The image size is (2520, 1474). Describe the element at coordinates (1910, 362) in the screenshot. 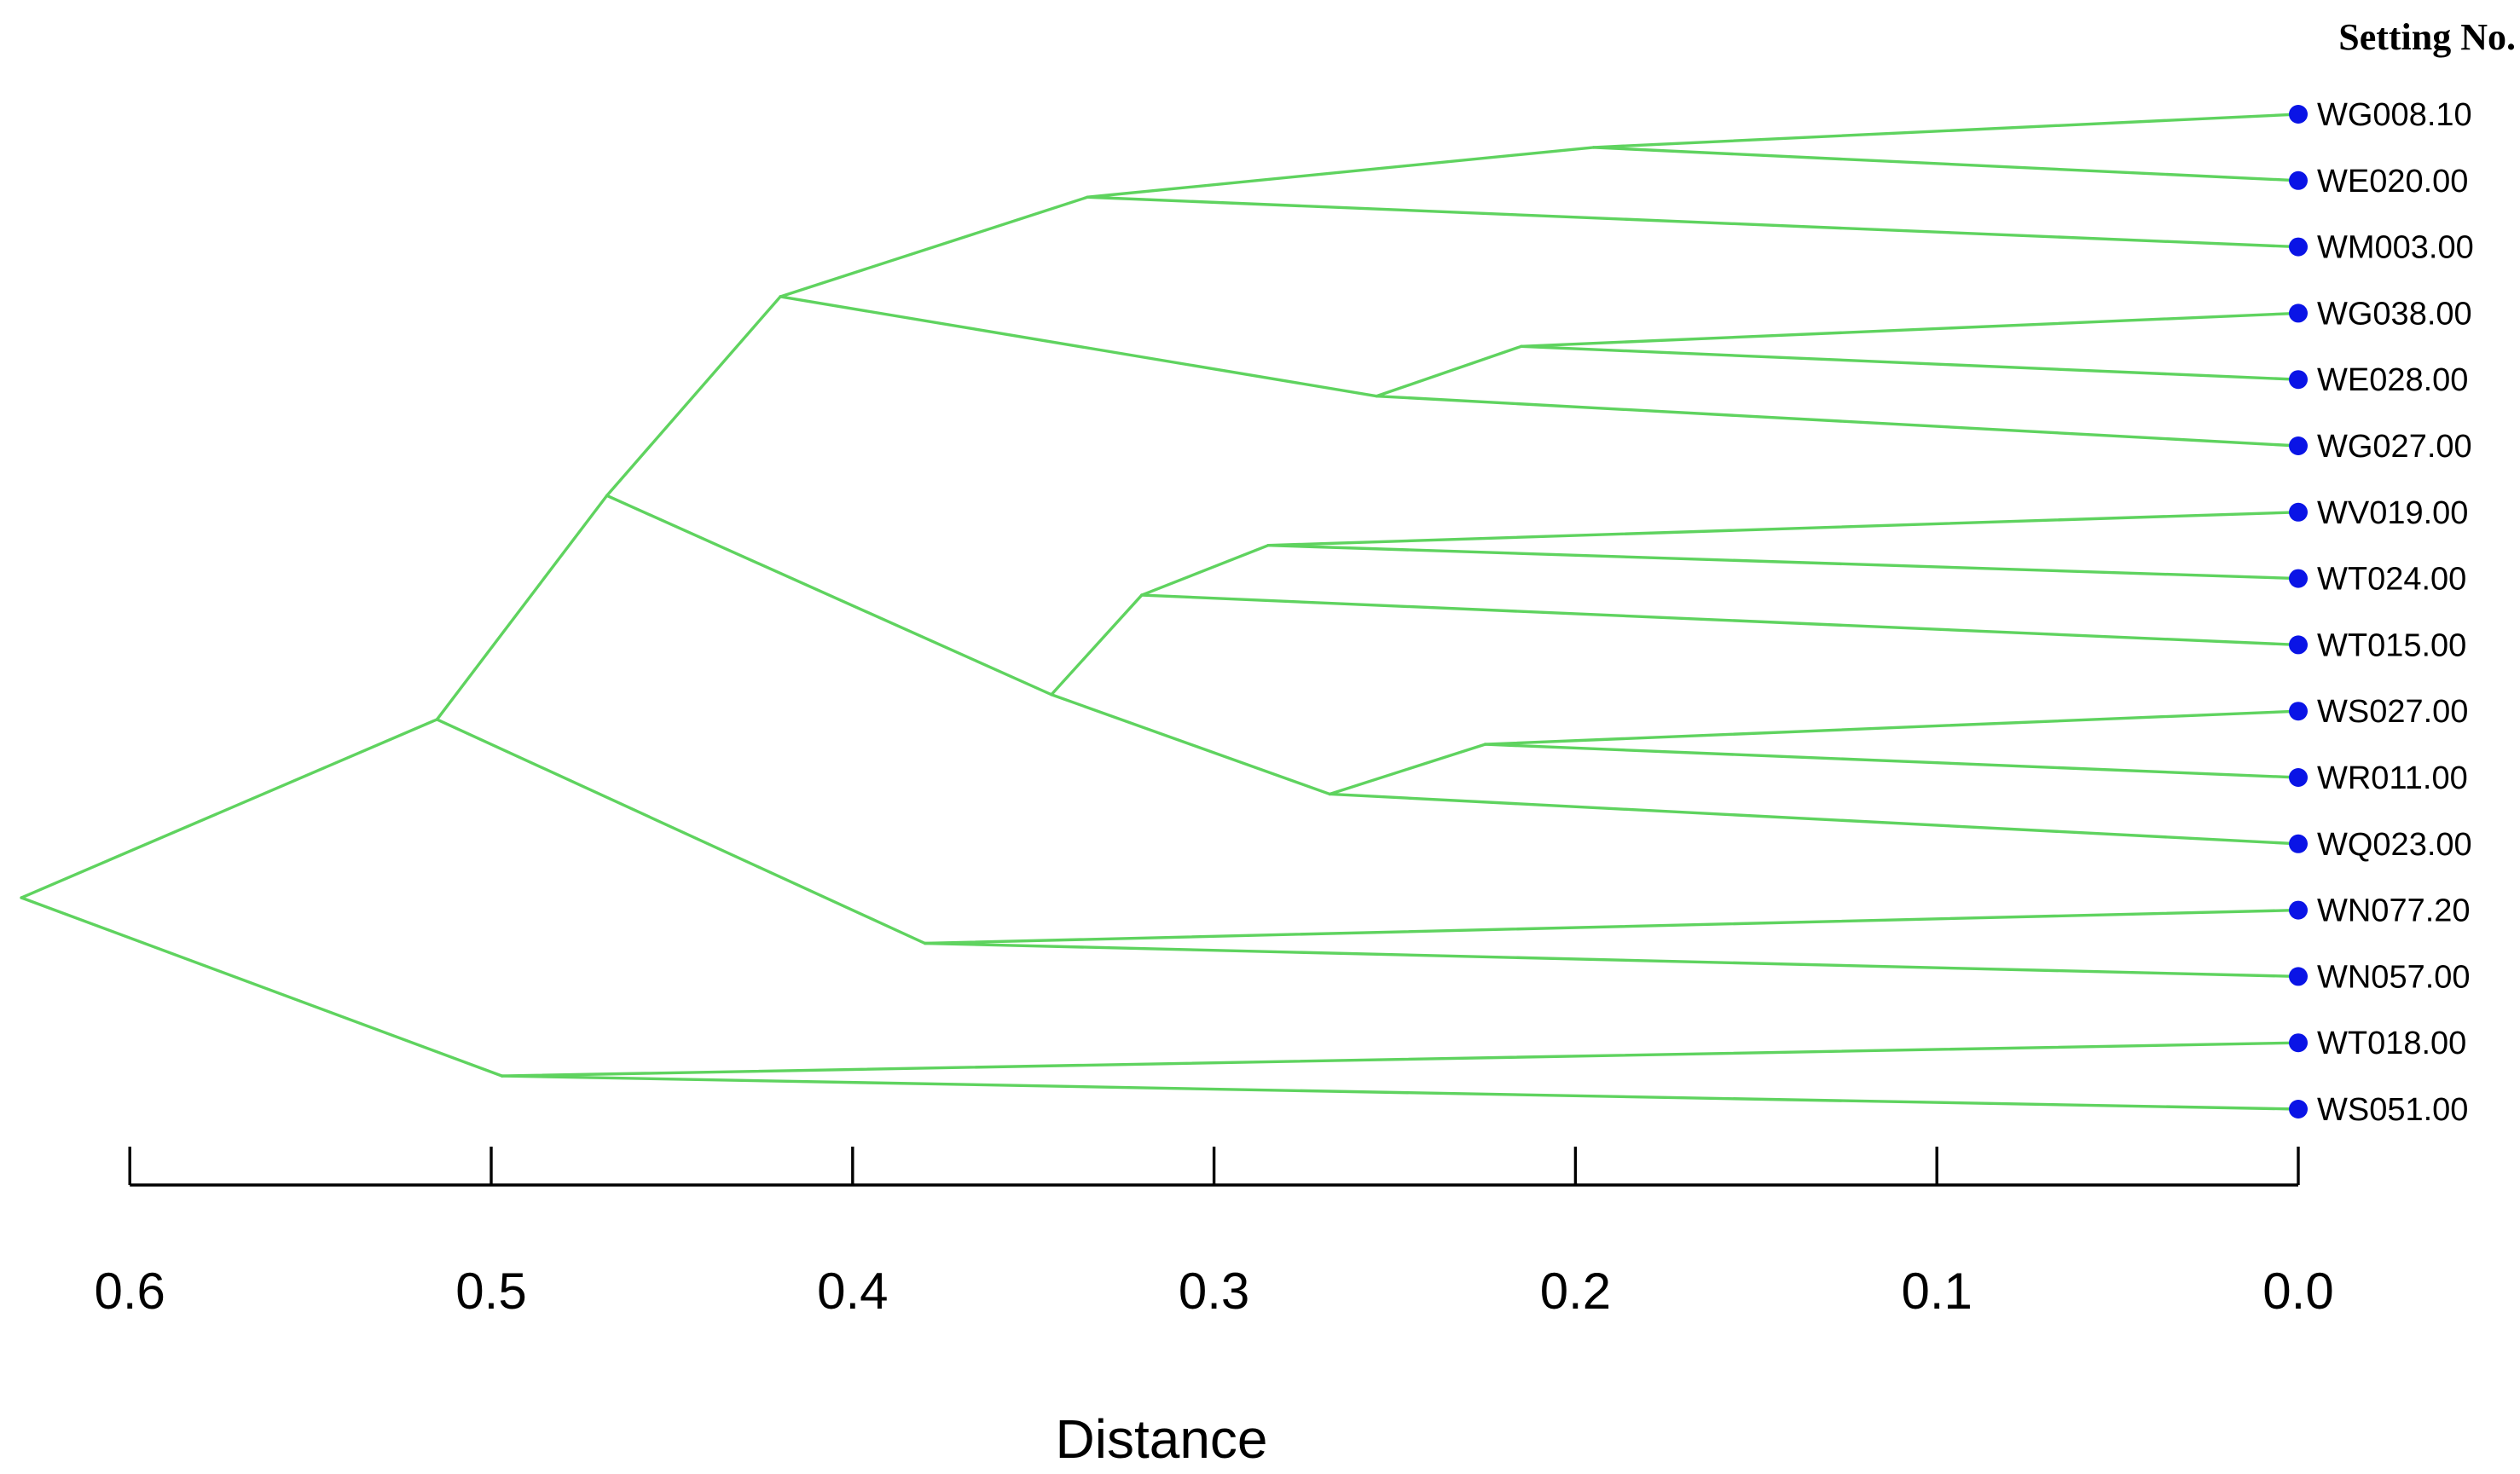

I see `branch-n3-WE028.00` at that location.